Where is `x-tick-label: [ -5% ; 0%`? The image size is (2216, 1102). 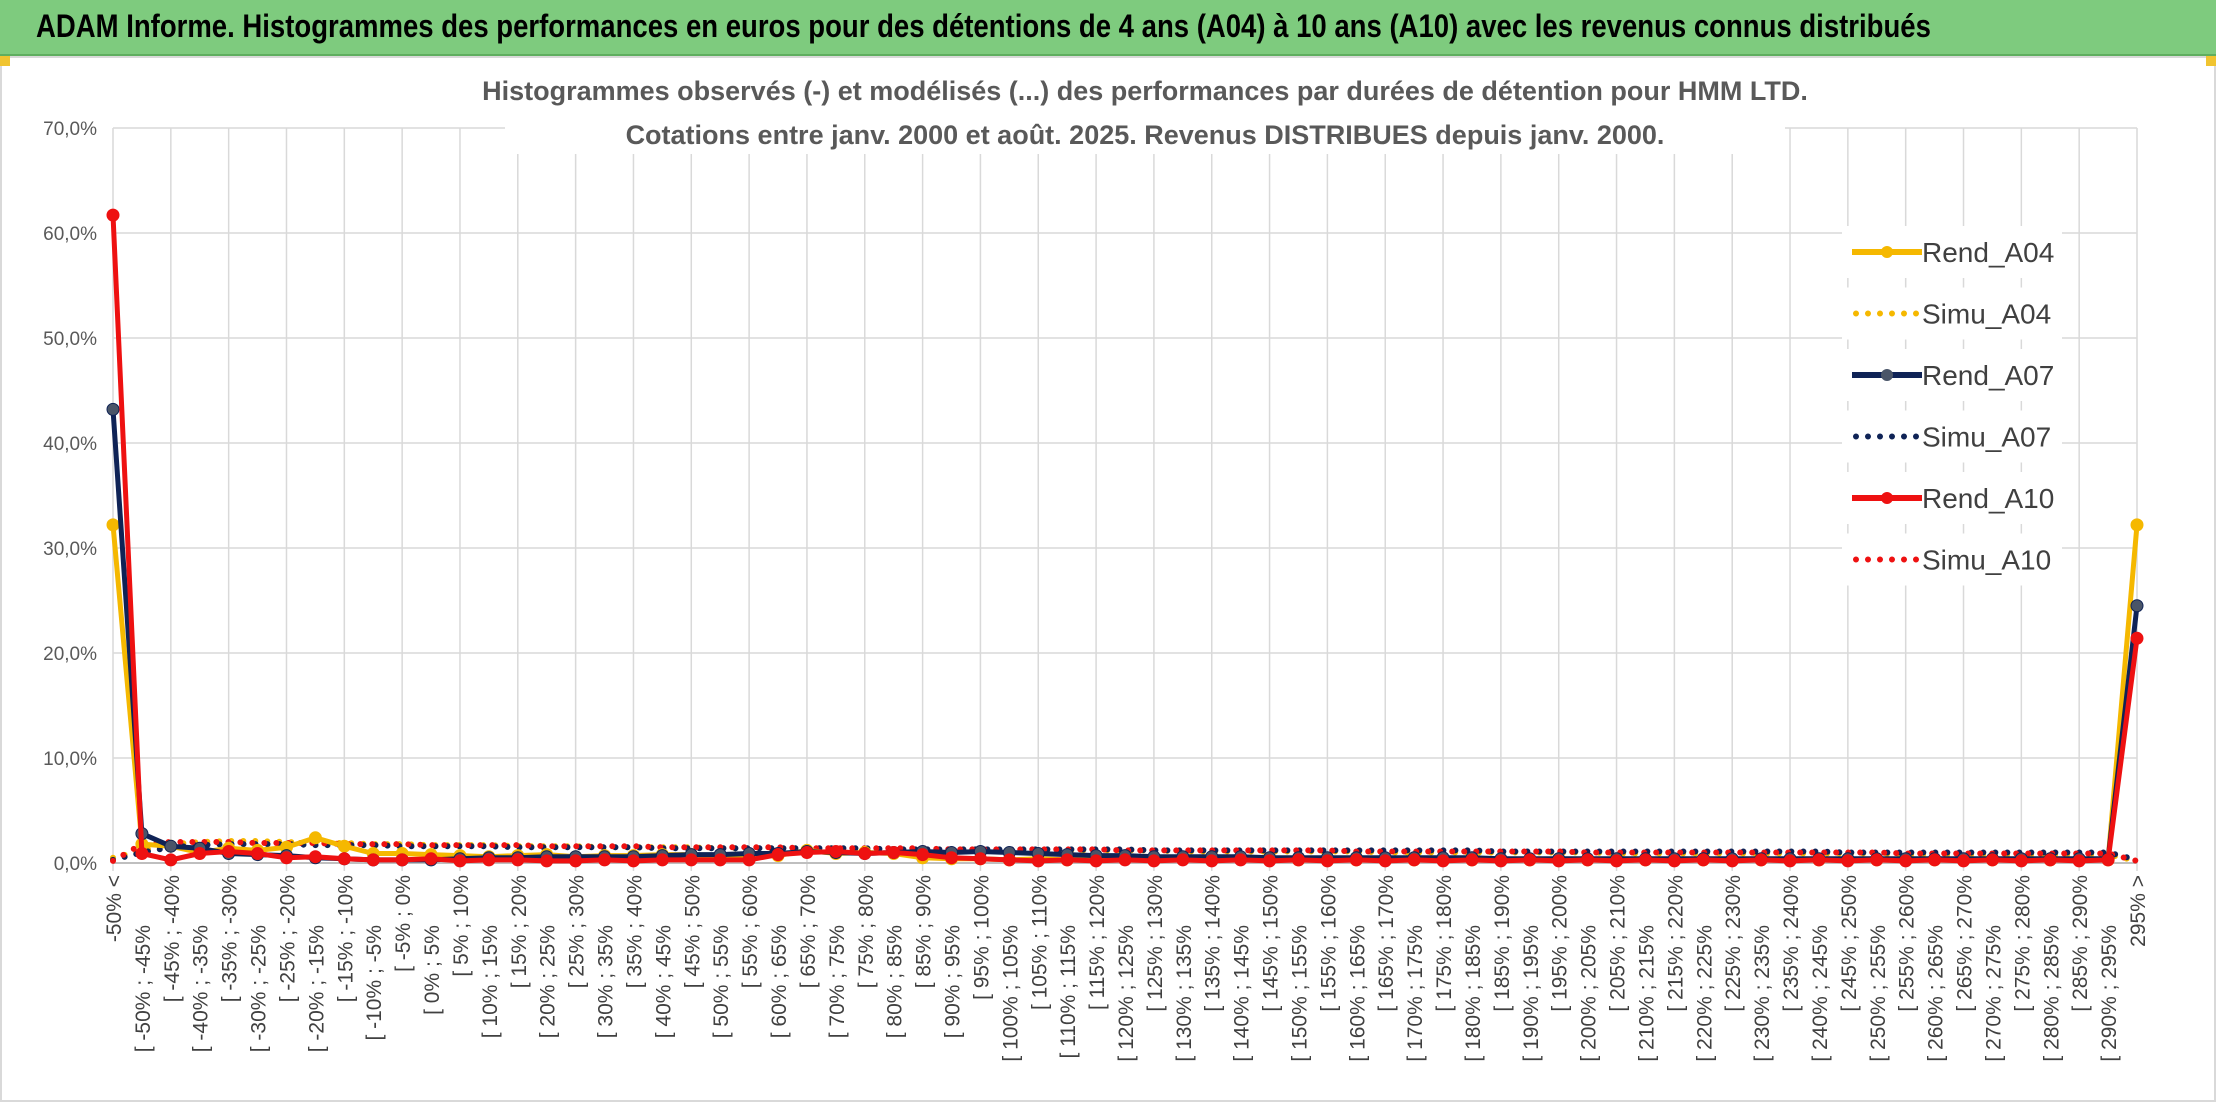 x-tick-label: [ -5% ; 0% is located at coordinates (403, 923).